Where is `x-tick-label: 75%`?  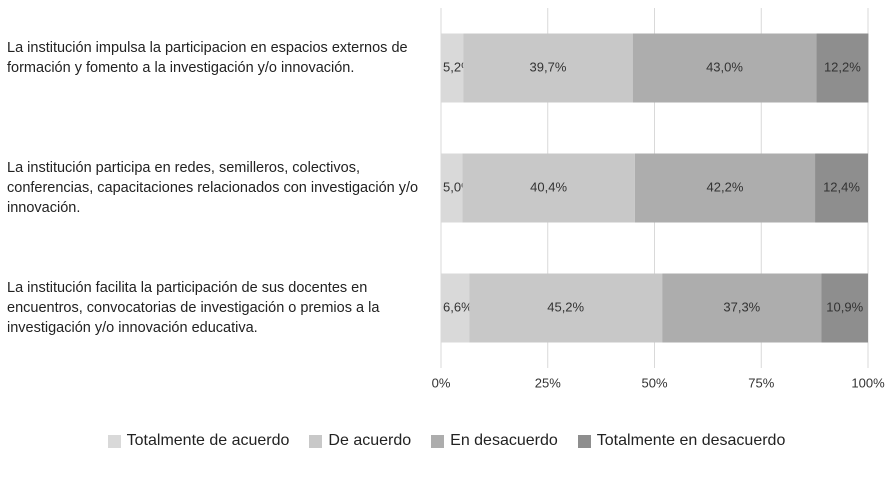 x-tick-label: 75% is located at coordinates (761, 382).